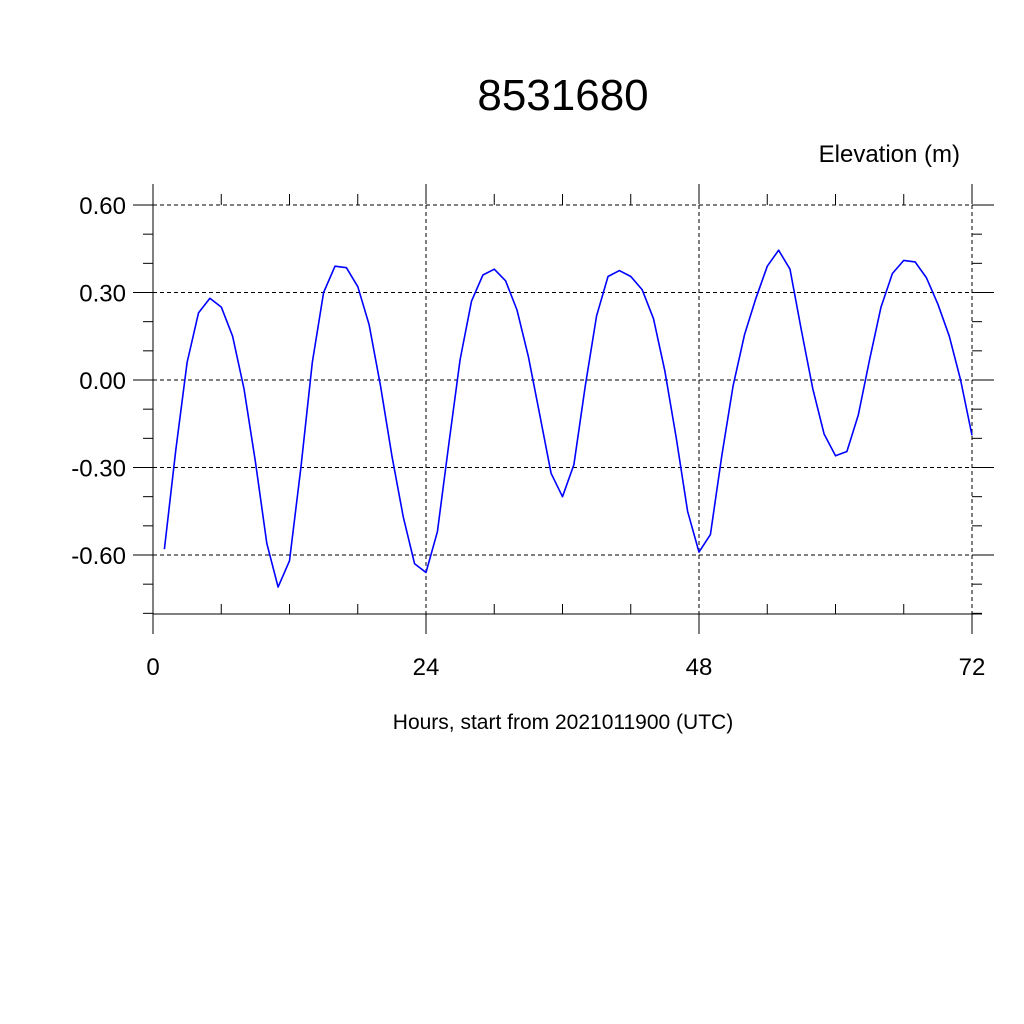  I want to click on y-tick-label: -0.30, so click(98, 469).